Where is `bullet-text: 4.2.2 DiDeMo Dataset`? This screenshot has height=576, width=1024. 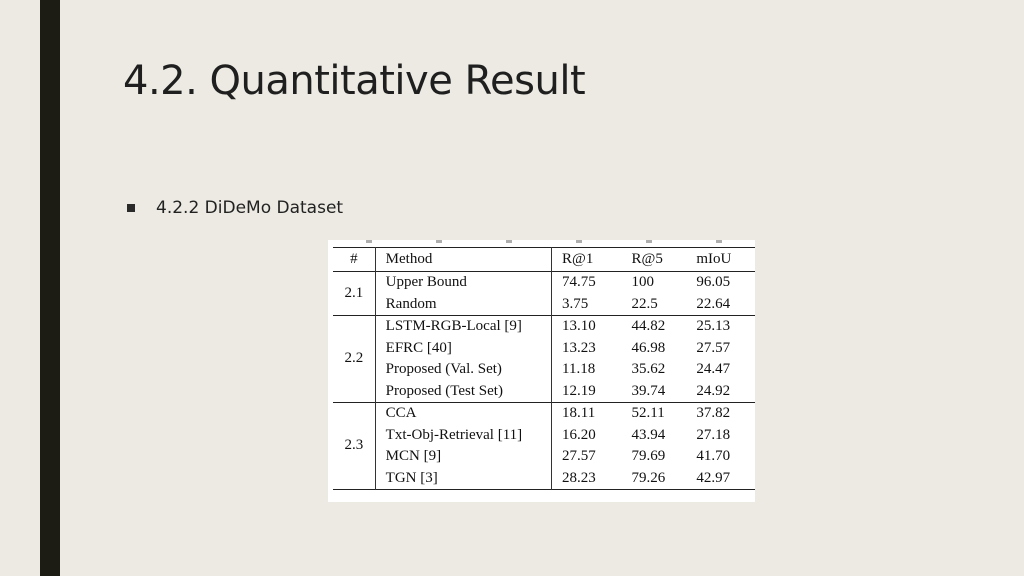 bullet-text: 4.2.2 DiDeMo Dataset is located at coordinates (250, 208).